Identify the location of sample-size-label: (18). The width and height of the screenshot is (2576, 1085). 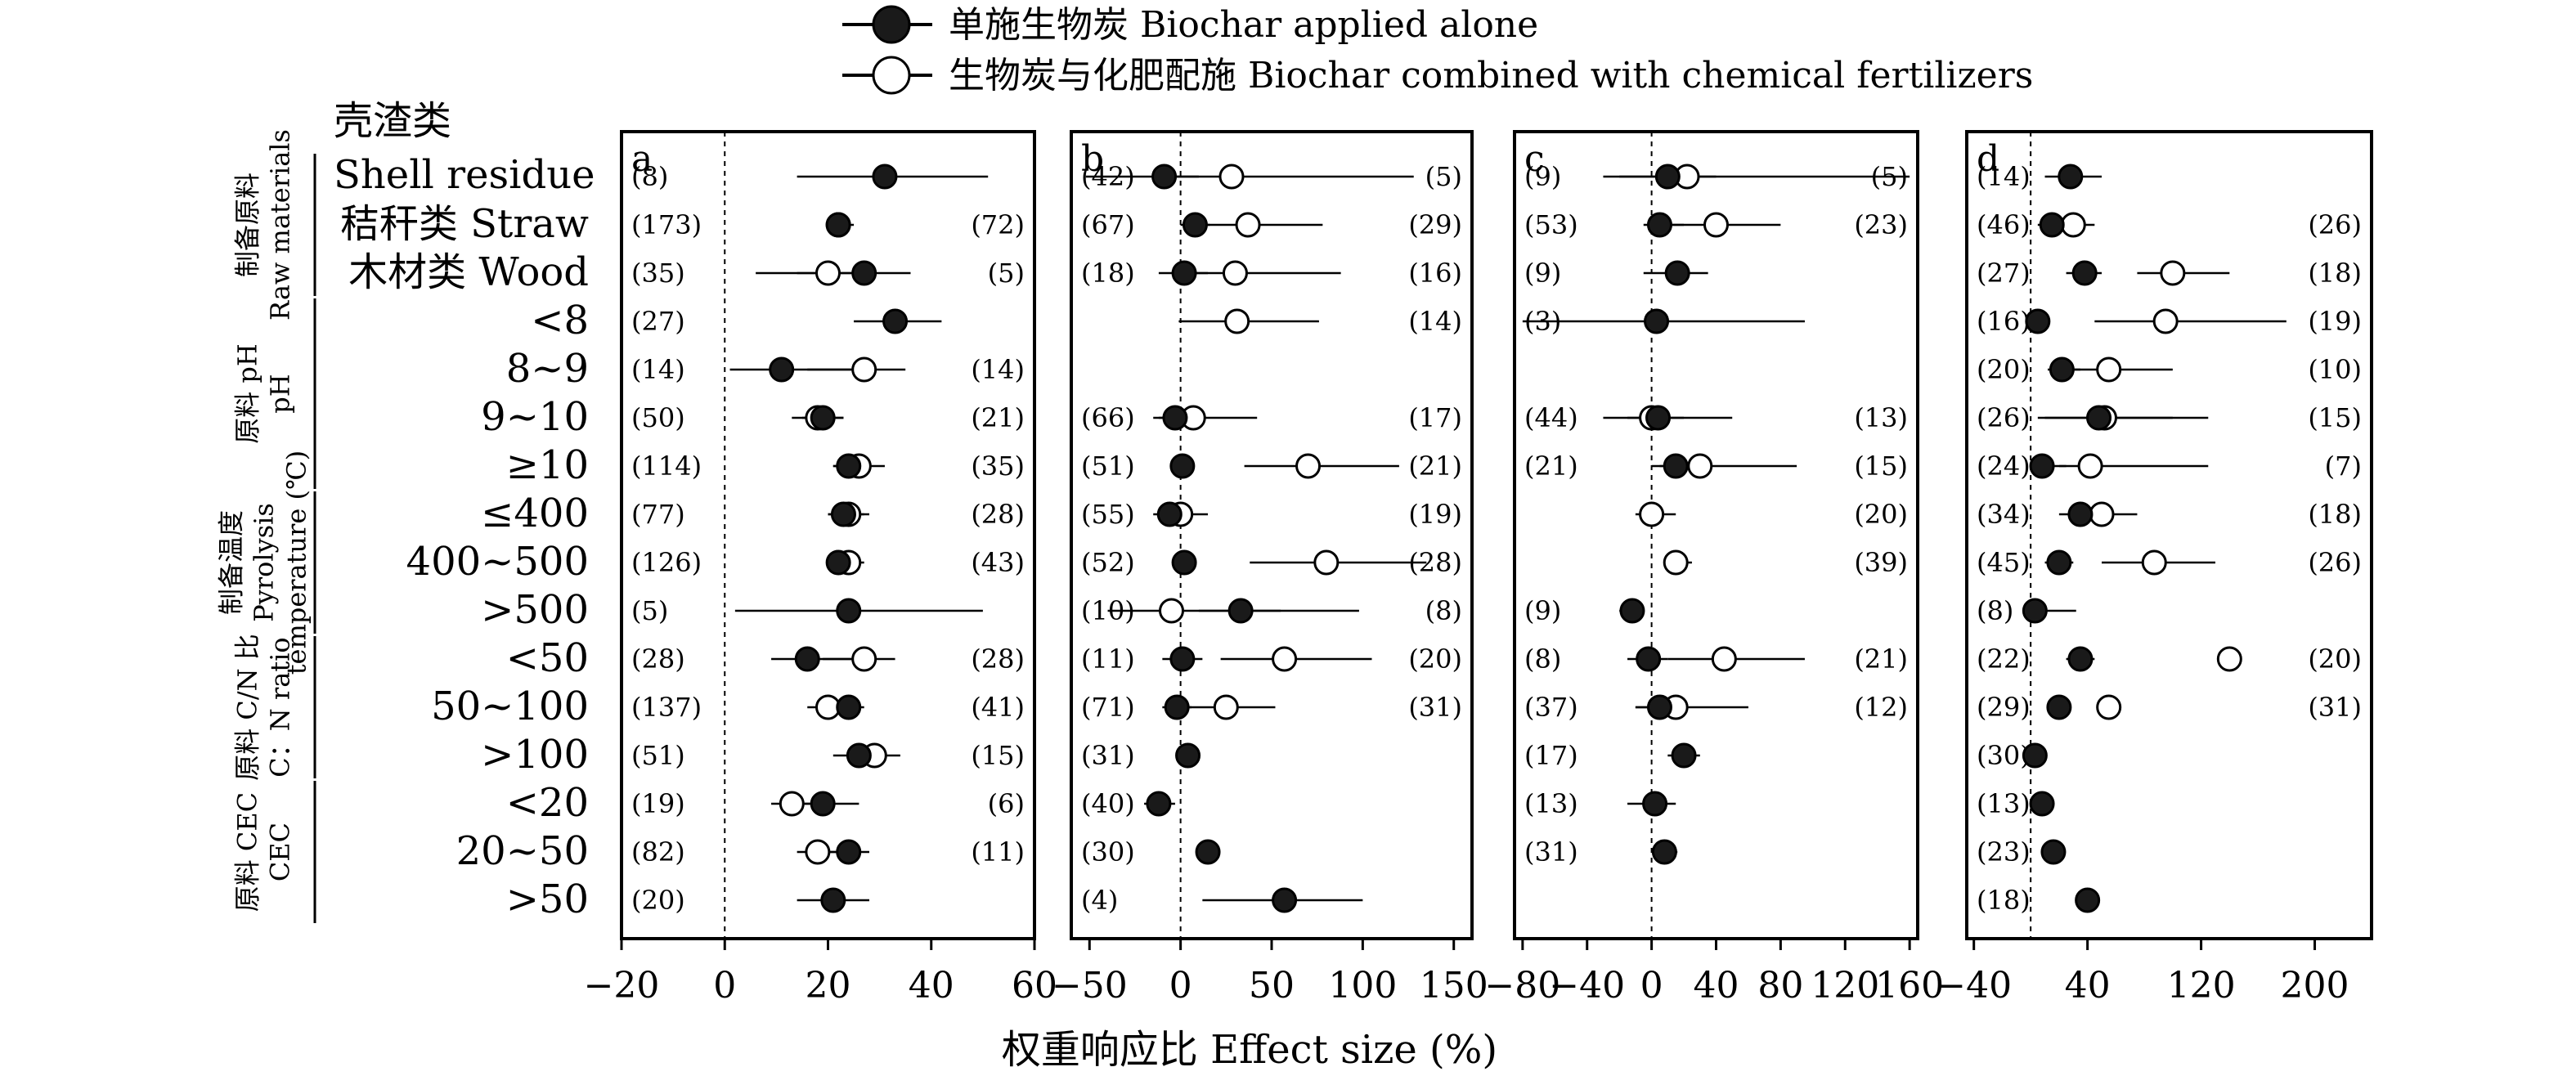
(2335, 514).